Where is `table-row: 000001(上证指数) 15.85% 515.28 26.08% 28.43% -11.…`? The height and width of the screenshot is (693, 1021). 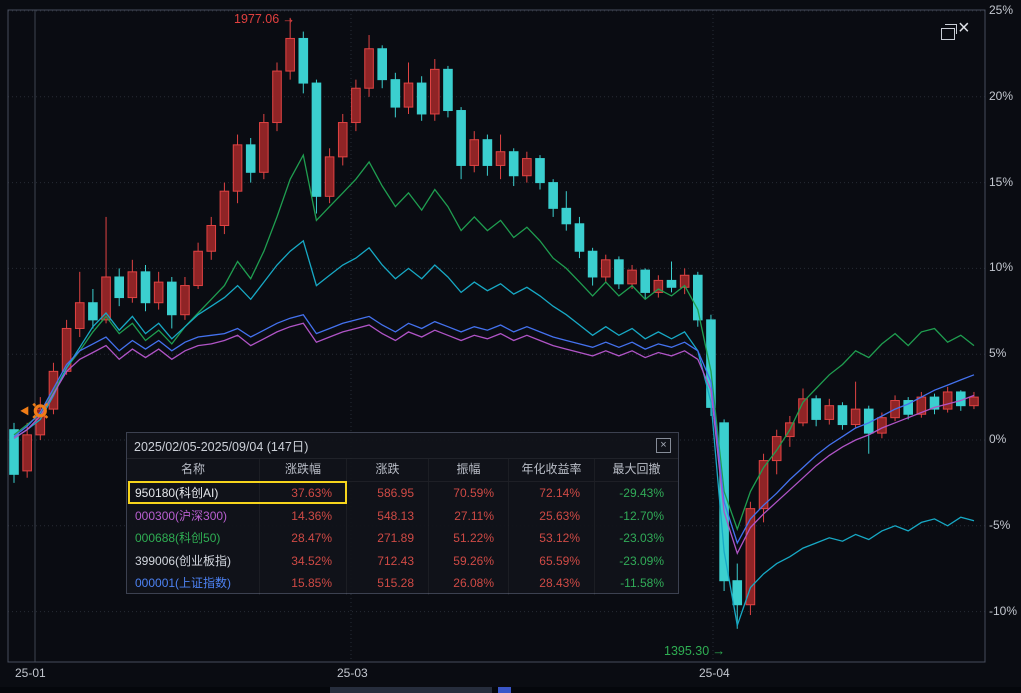 table-row: 000001(上证指数) 15.85% 515.28 26.08% 28.43% -11.… is located at coordinates (402, 583).